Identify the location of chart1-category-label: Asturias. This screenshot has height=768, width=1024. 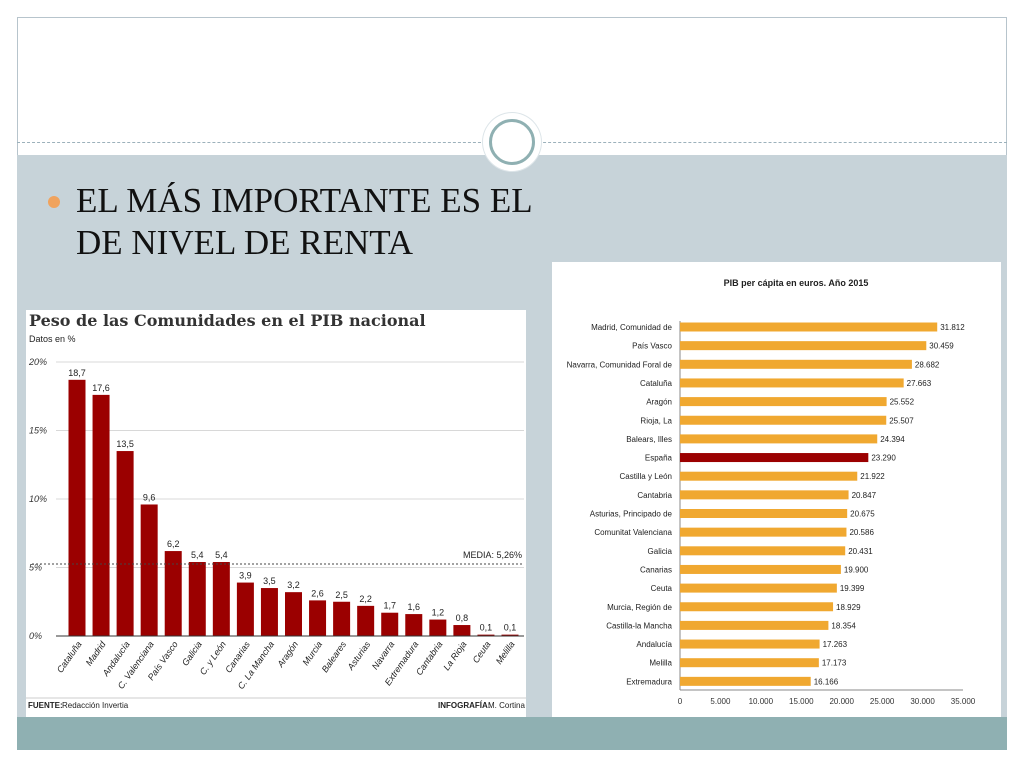
(359, 656).